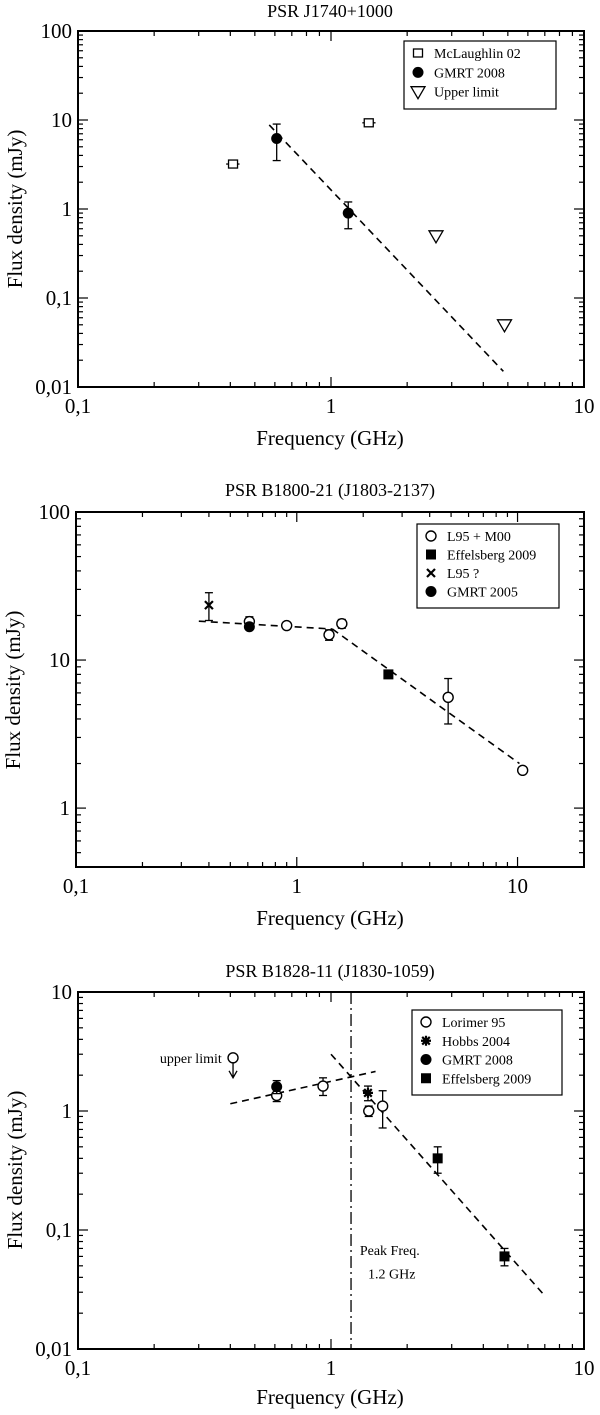 Image resolution: width=600 pixels, height=1415 pixels. Describe the element at coordinates (191, 1059) in the screenshot. I see `annotation: upper limit` at that location.